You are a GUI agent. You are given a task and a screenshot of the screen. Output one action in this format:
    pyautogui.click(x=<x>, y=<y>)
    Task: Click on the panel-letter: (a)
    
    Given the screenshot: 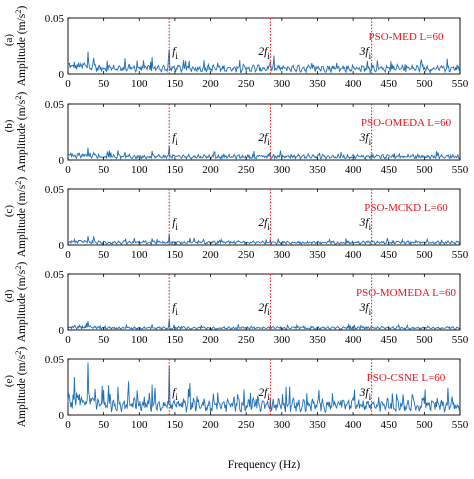 What is the action you would take?
    pyautogui.click(x=9, y=40)
    